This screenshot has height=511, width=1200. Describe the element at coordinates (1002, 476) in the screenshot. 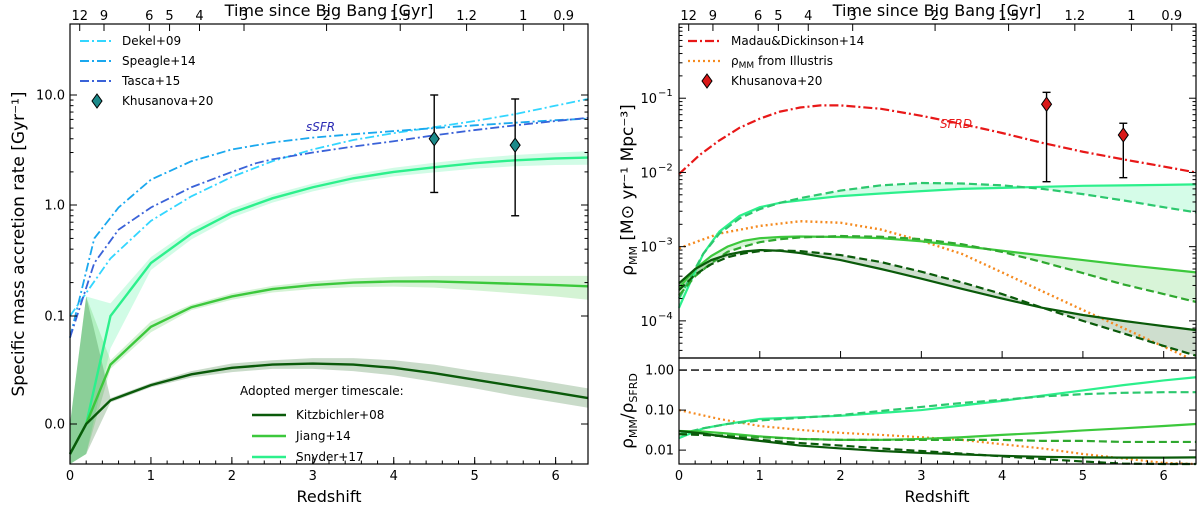

I see `rb-xtick-label-4: 4` at that location.